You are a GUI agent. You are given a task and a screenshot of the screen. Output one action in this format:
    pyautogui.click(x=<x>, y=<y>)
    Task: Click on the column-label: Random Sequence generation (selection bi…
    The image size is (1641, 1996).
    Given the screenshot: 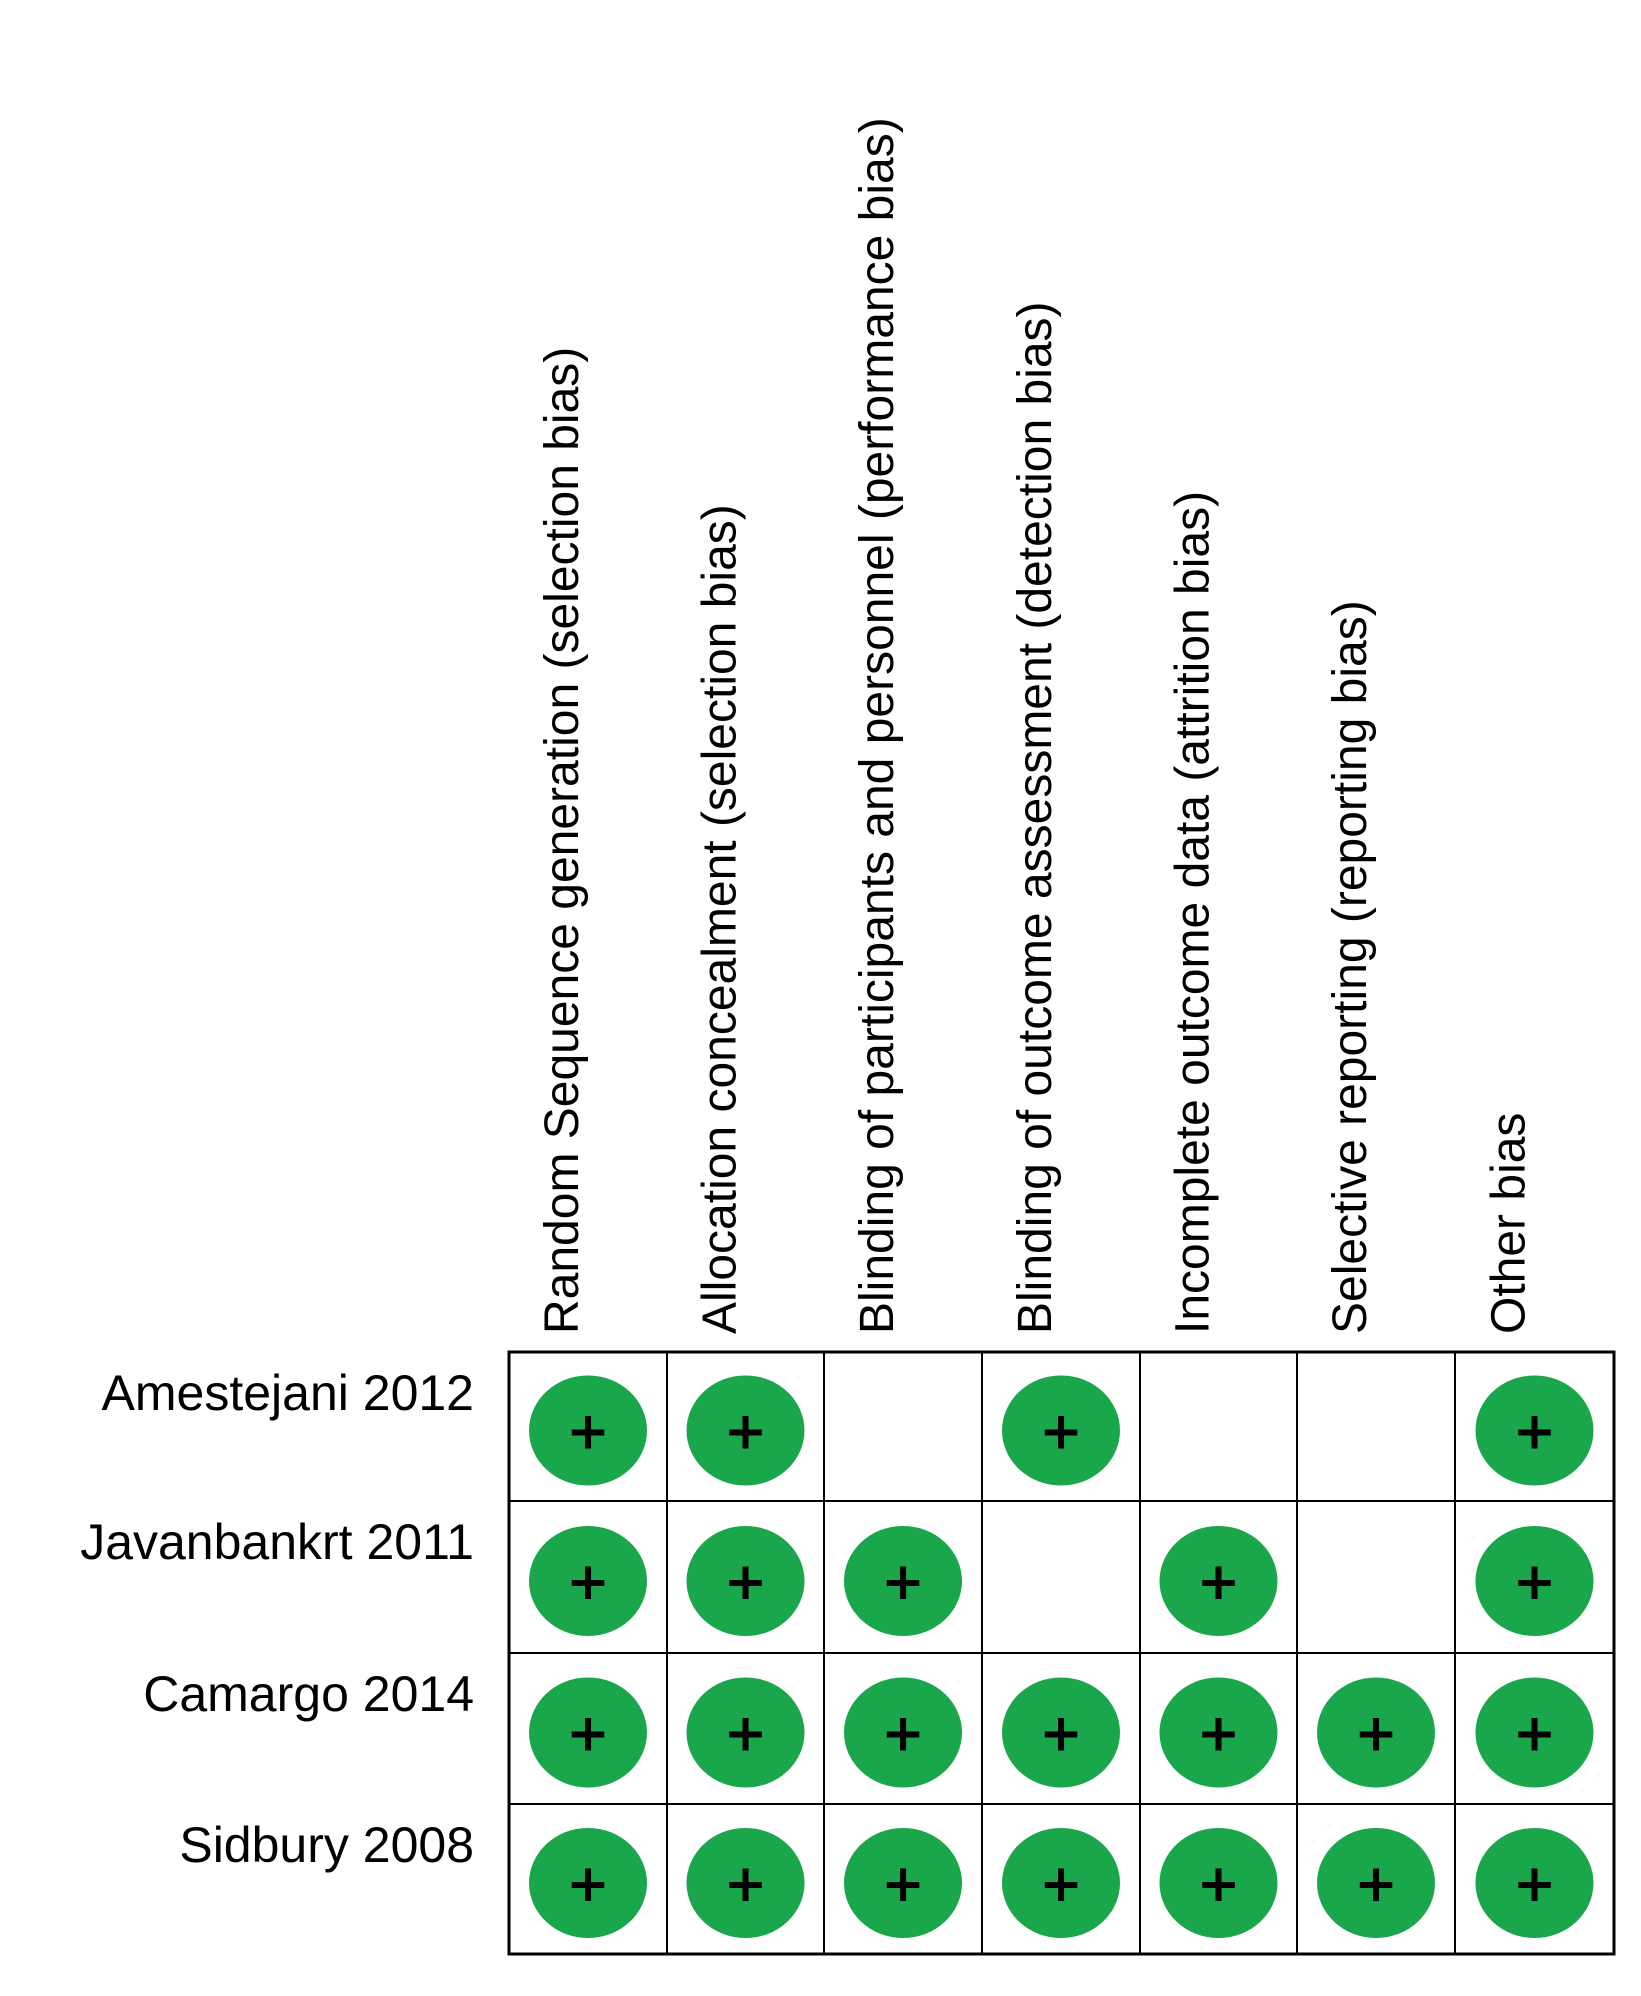 What is the action you would take?
    pyautogui.click(x=562, y=840)
    